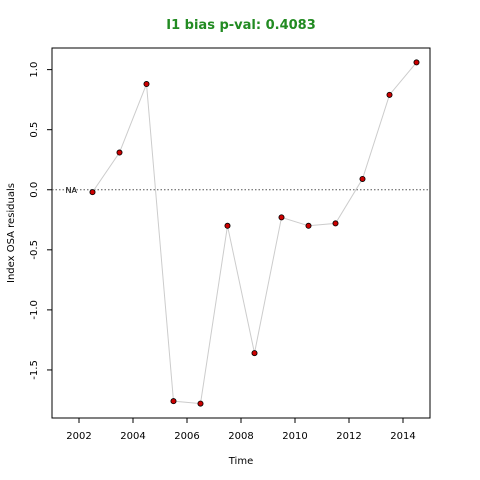 This screenshot has height=480, width=480. What do you see at coordinates (240, 436) in the screenshot?
I see `x-tick-label-3: 2008` at bounding box center [240, 436].